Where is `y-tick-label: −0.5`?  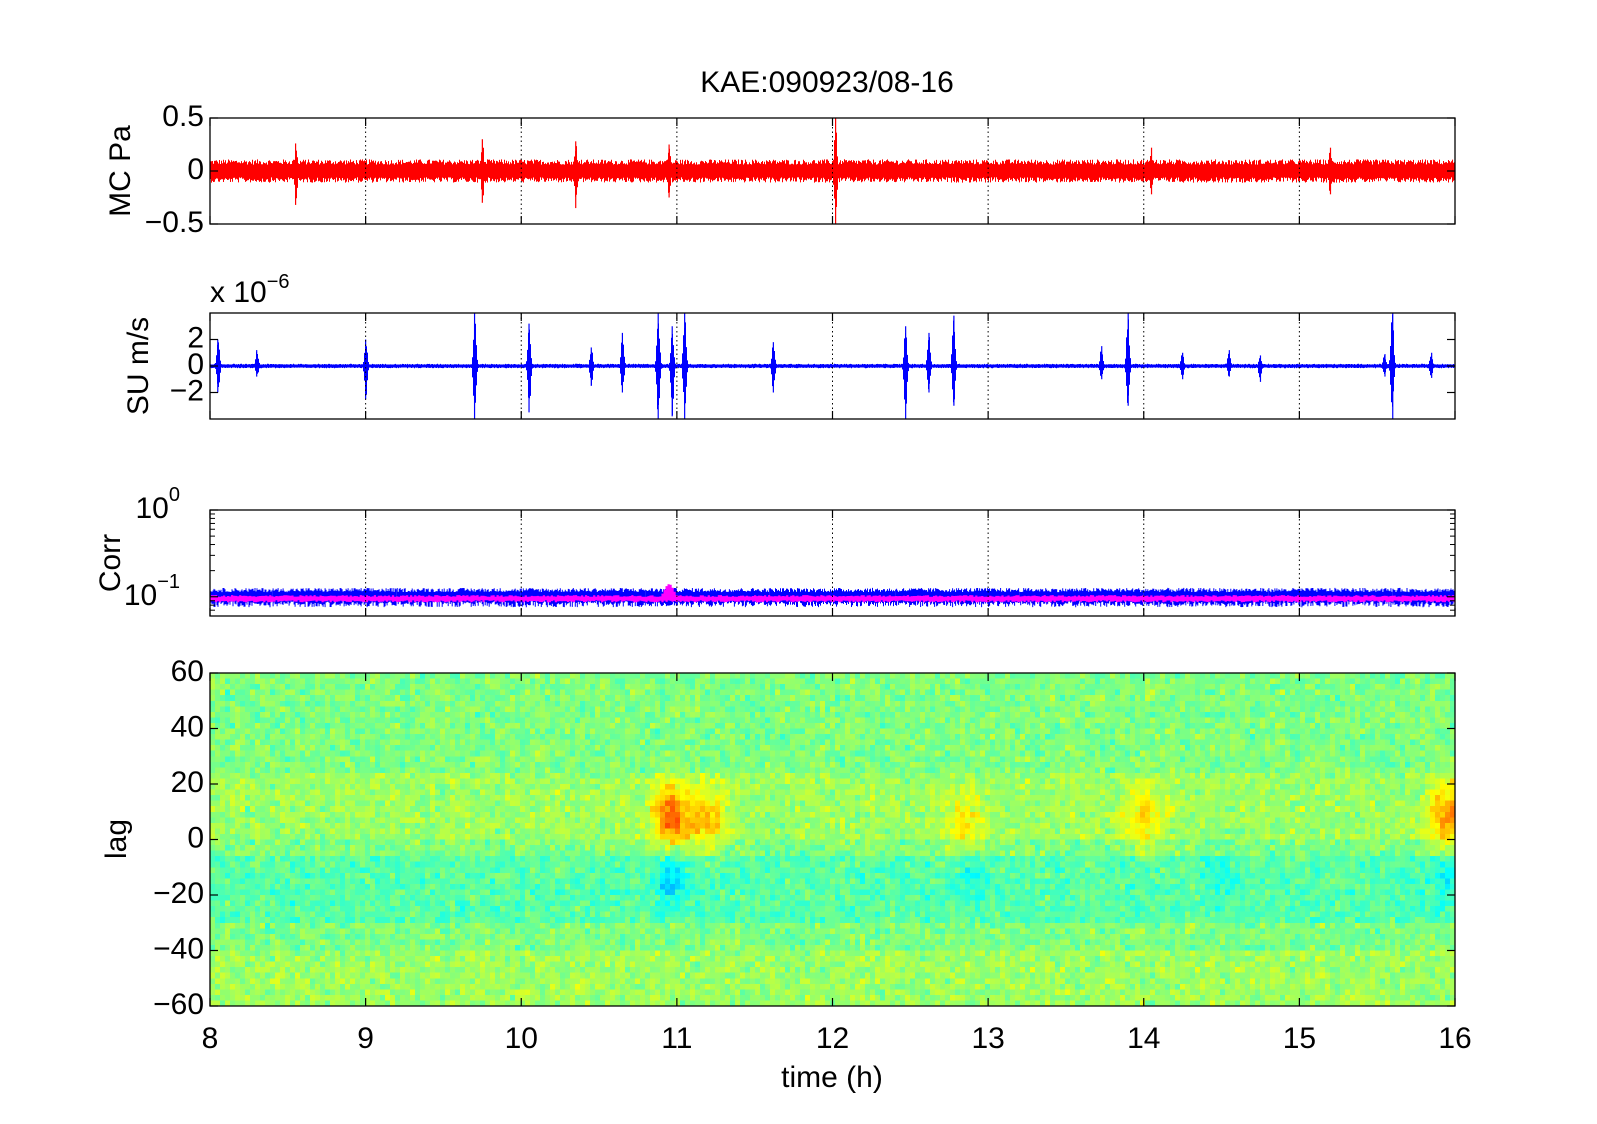 y-tick-label: −0.5 is located at coordinates (174, 222).